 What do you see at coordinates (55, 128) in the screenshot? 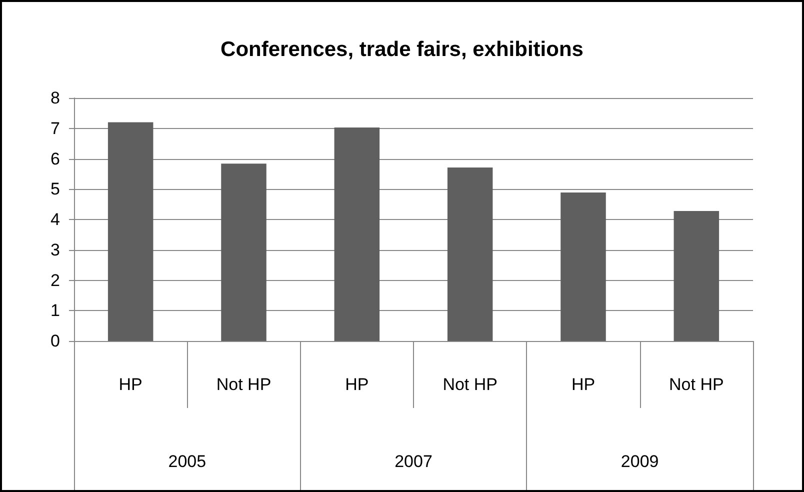
I see `y-tick-label: 7` at bounding box center [55, 128].